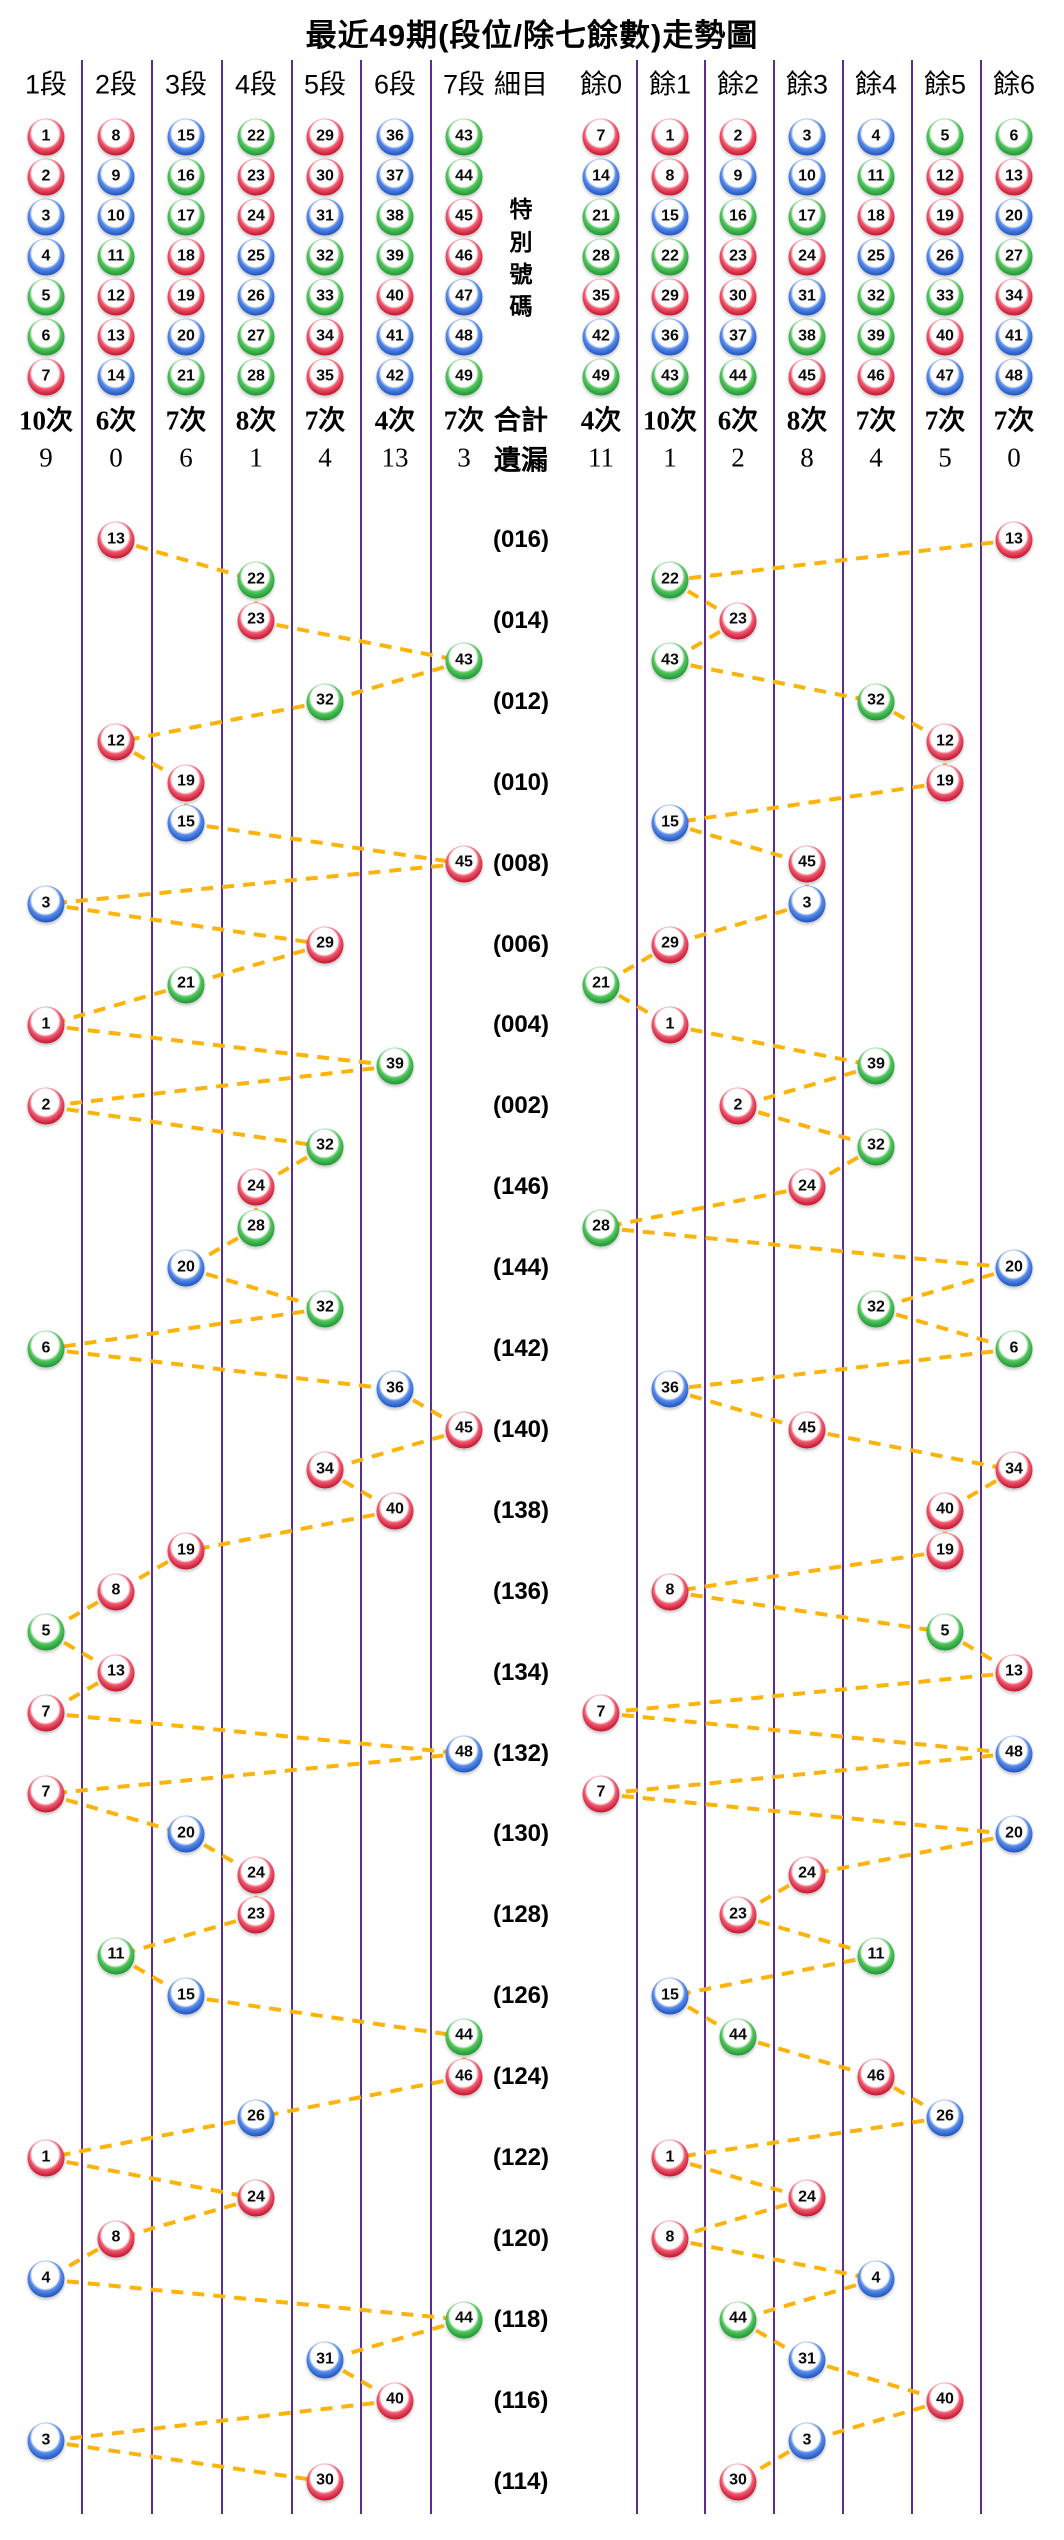 This screenshot has width=1064, height=2540. What do you see at coordinates (807, 1428) in the screenshot?
I see `ball-number: 45` at bounding box center [807, 1428].